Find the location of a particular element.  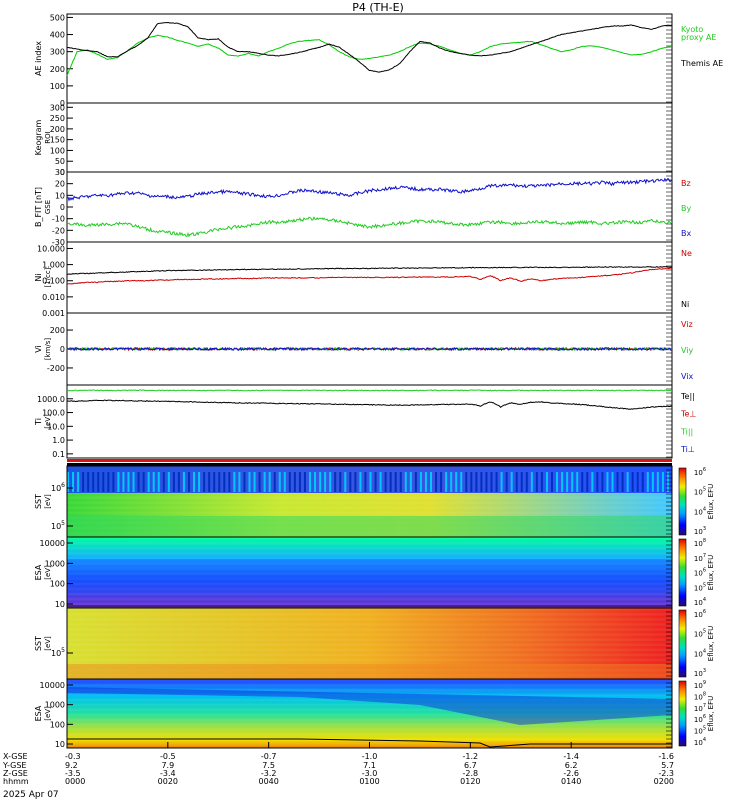

sst-ion-unit-label: [eV] is located at coordinates (48, 501).